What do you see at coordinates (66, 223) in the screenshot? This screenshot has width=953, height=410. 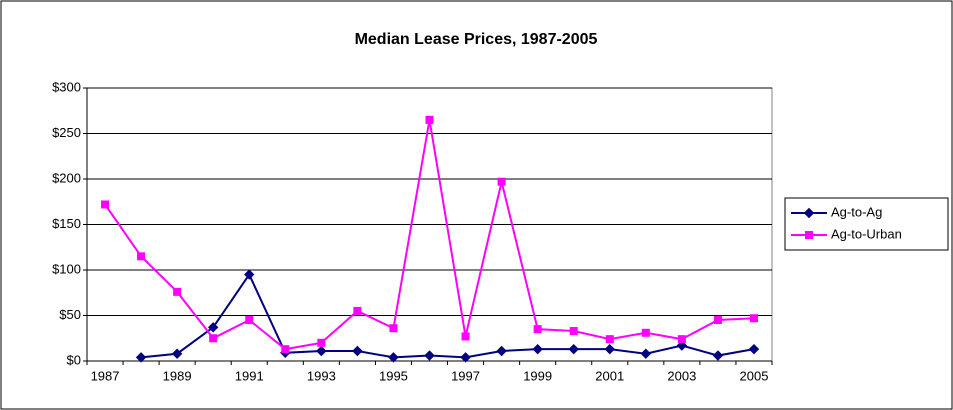 I see `y-tick-label: $150` at bounding box center [66, 223].